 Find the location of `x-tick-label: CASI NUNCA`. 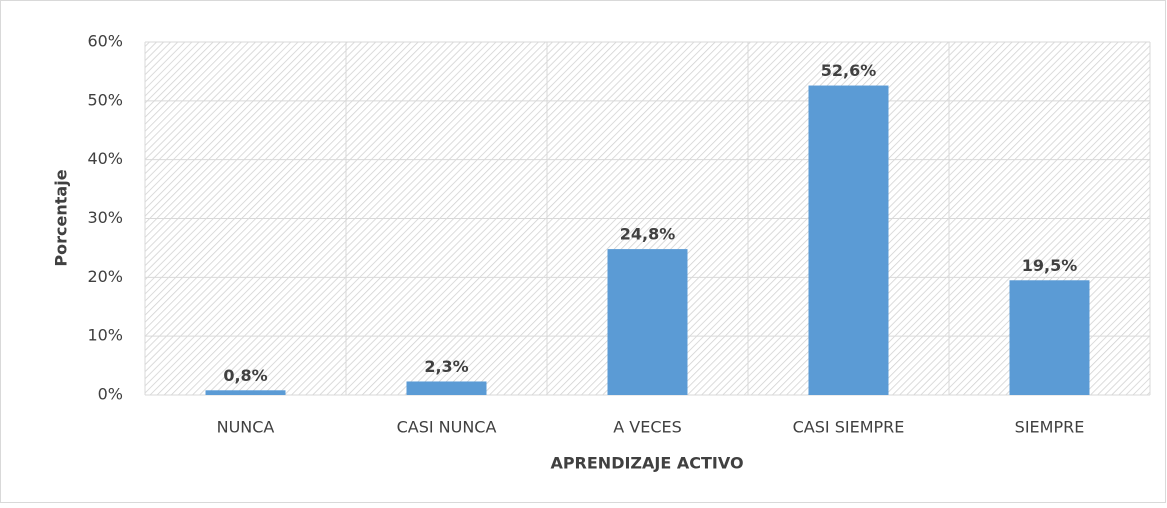

x-tick-label: CASI NUNCA is located at coordinates (447, 427).